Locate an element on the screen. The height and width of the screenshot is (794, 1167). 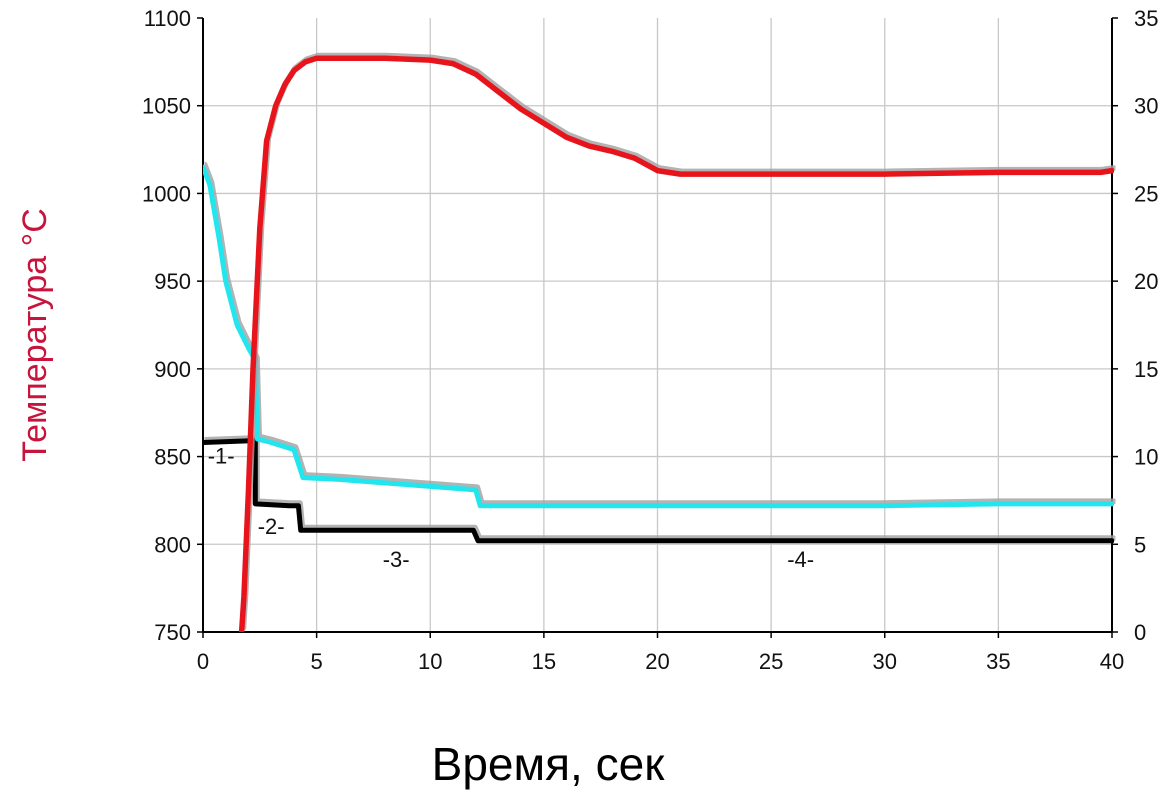
y2-tick-label: 15 is located at coordinates (1146, 369).